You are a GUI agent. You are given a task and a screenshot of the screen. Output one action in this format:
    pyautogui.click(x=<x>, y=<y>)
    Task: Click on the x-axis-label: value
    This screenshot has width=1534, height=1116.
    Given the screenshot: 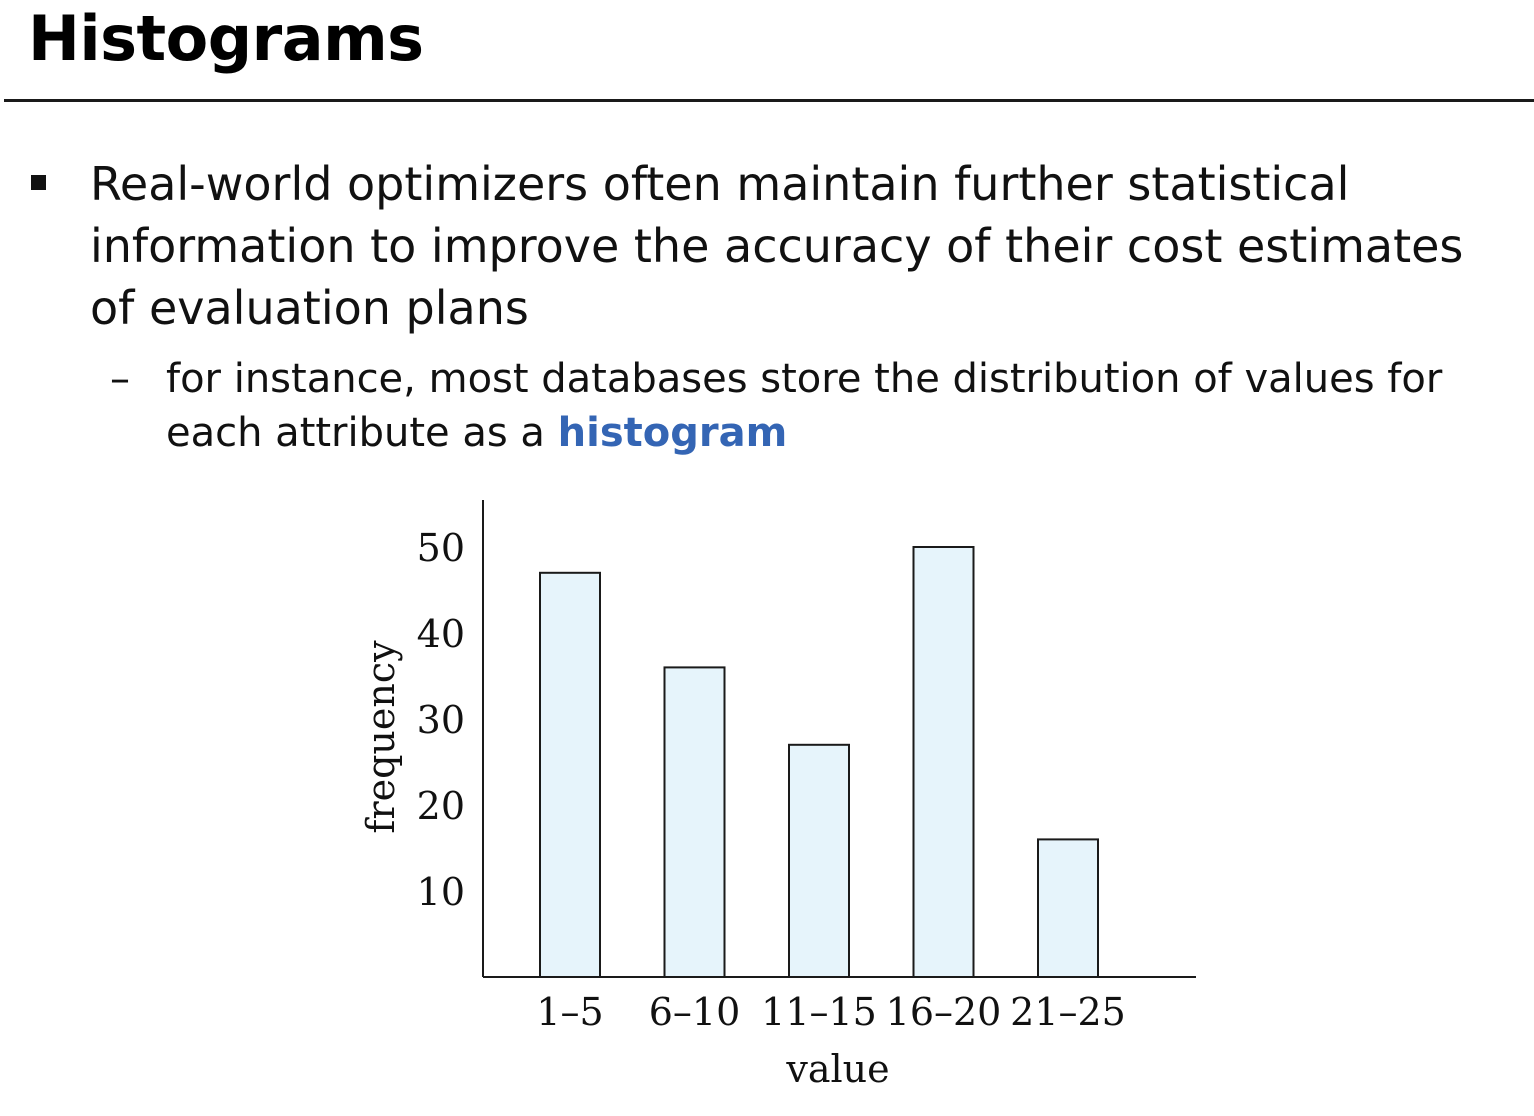 What is the action you would take?
    pyautogui.click(x=837, y=1069)
    